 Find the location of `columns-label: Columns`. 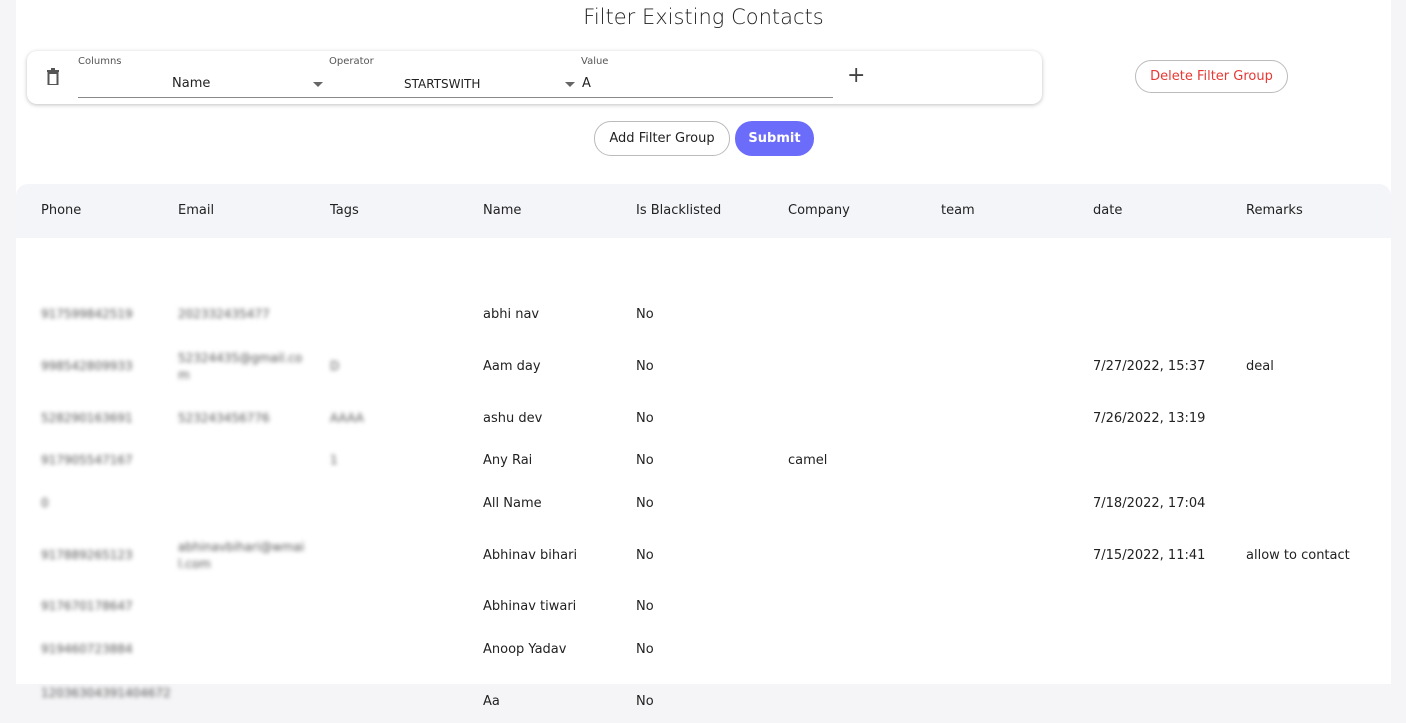

columns-label: Columns is located at coordinates (100, 61).